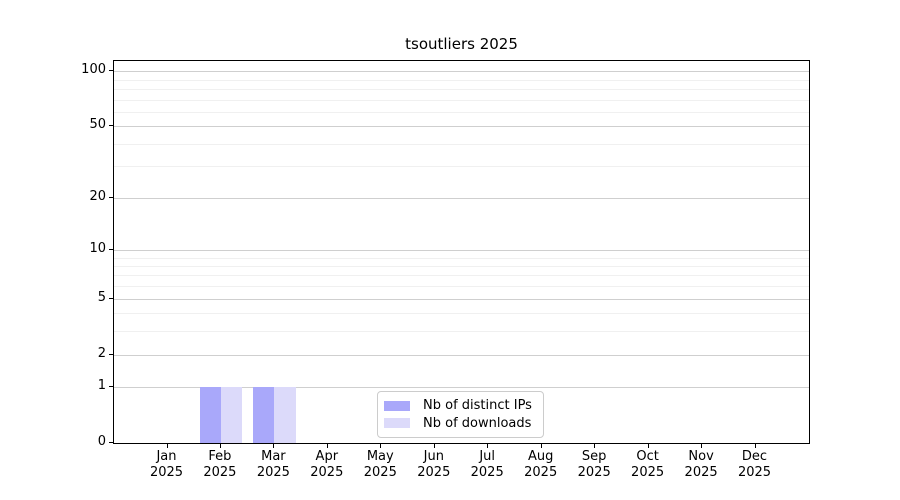  Describe the element at coordinates (540, 456) in the screenshot. I see `x-tick-month: Aug` at that location.